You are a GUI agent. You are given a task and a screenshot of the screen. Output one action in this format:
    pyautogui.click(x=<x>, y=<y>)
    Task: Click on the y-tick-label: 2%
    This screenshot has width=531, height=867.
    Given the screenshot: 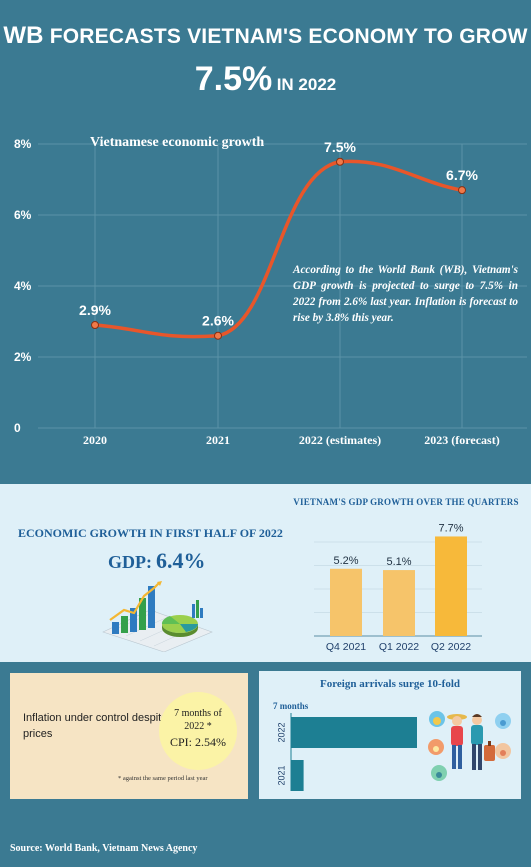 What is the action you would take?
    pyautogui.click(x=23, y=357)
    